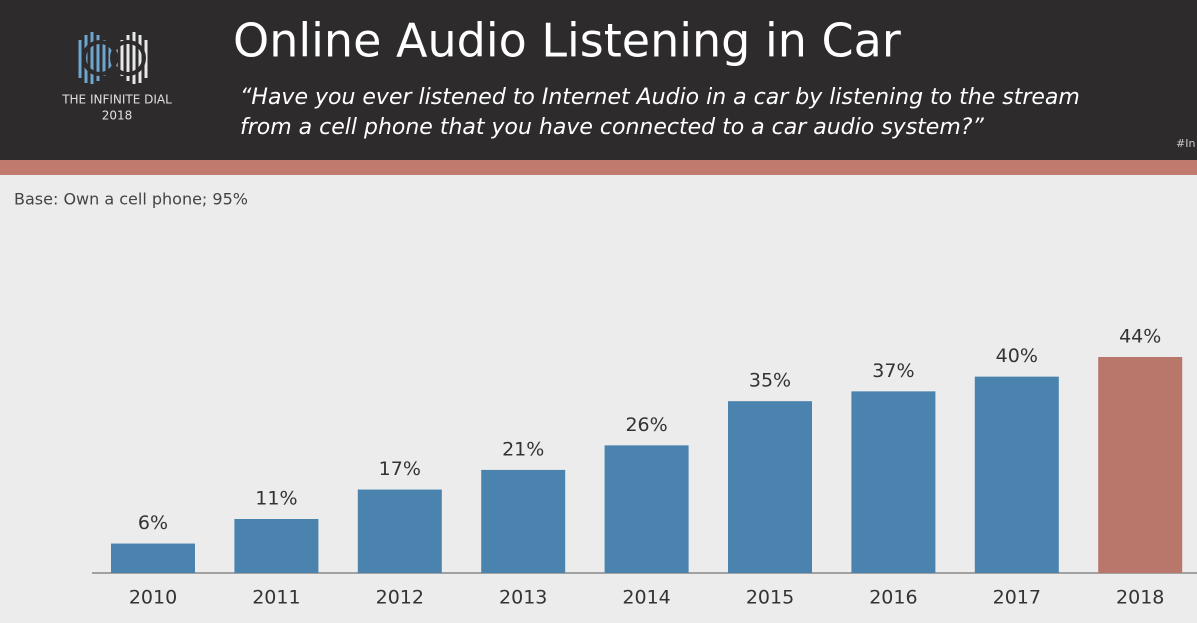 The width and height of the screenshot is (1197, 623). I want to click on data-label: 37%, so click(893, 371).